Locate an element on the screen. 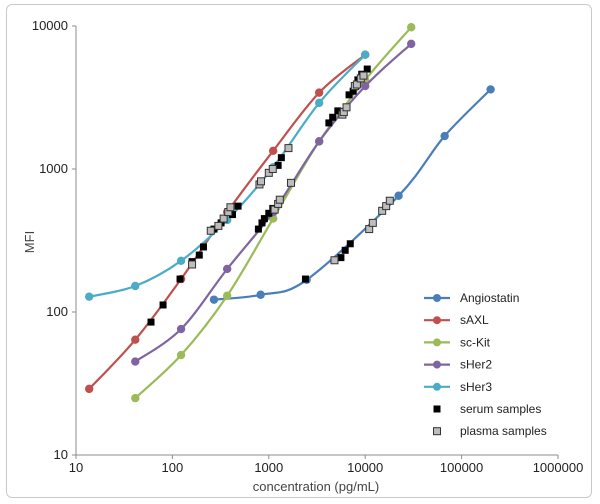 This screenshot has width=600, height=504. legend-label: sc-Kit is located at coordinates (475, 342).